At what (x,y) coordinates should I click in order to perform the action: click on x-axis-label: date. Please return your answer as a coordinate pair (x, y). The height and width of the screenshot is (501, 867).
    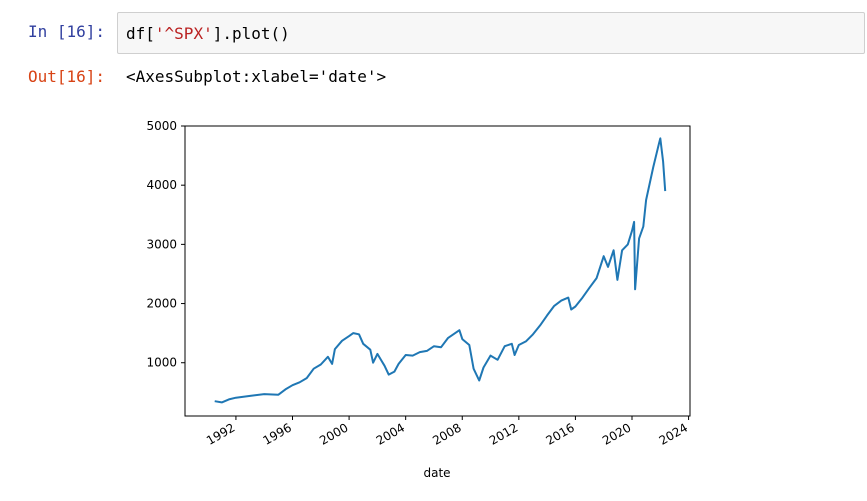
    Looking at the image, I should click on (436, 473).